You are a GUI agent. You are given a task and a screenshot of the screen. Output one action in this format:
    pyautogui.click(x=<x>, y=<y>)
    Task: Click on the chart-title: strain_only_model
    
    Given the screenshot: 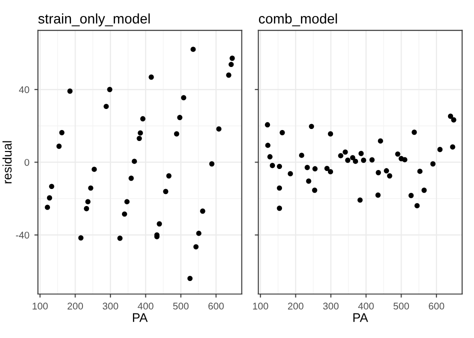 What is the action you would take?
    pyautogui.click(x=94, y=19)
    